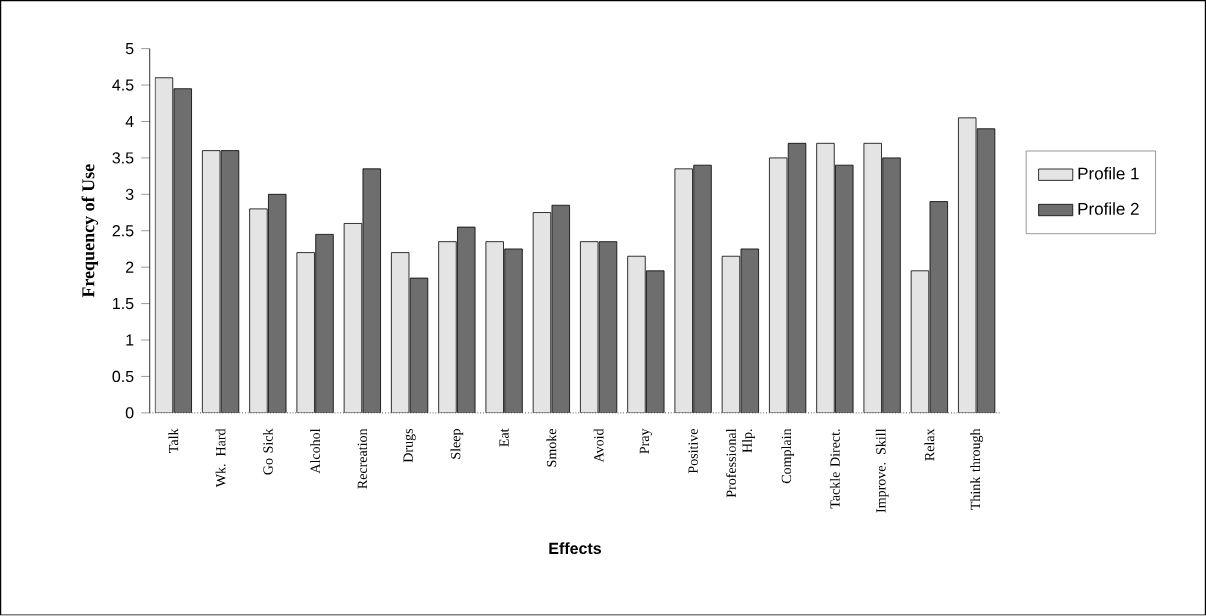 The image size is (1206, 616). I want to click on x-tick-label: Alcohol, so click(315, 451).